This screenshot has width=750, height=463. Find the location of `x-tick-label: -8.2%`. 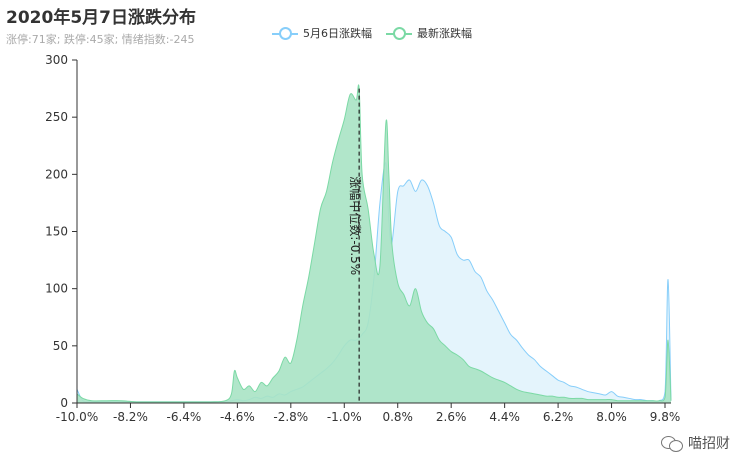

x-tick-label: -8.2% is located at coordinates (130, 417).